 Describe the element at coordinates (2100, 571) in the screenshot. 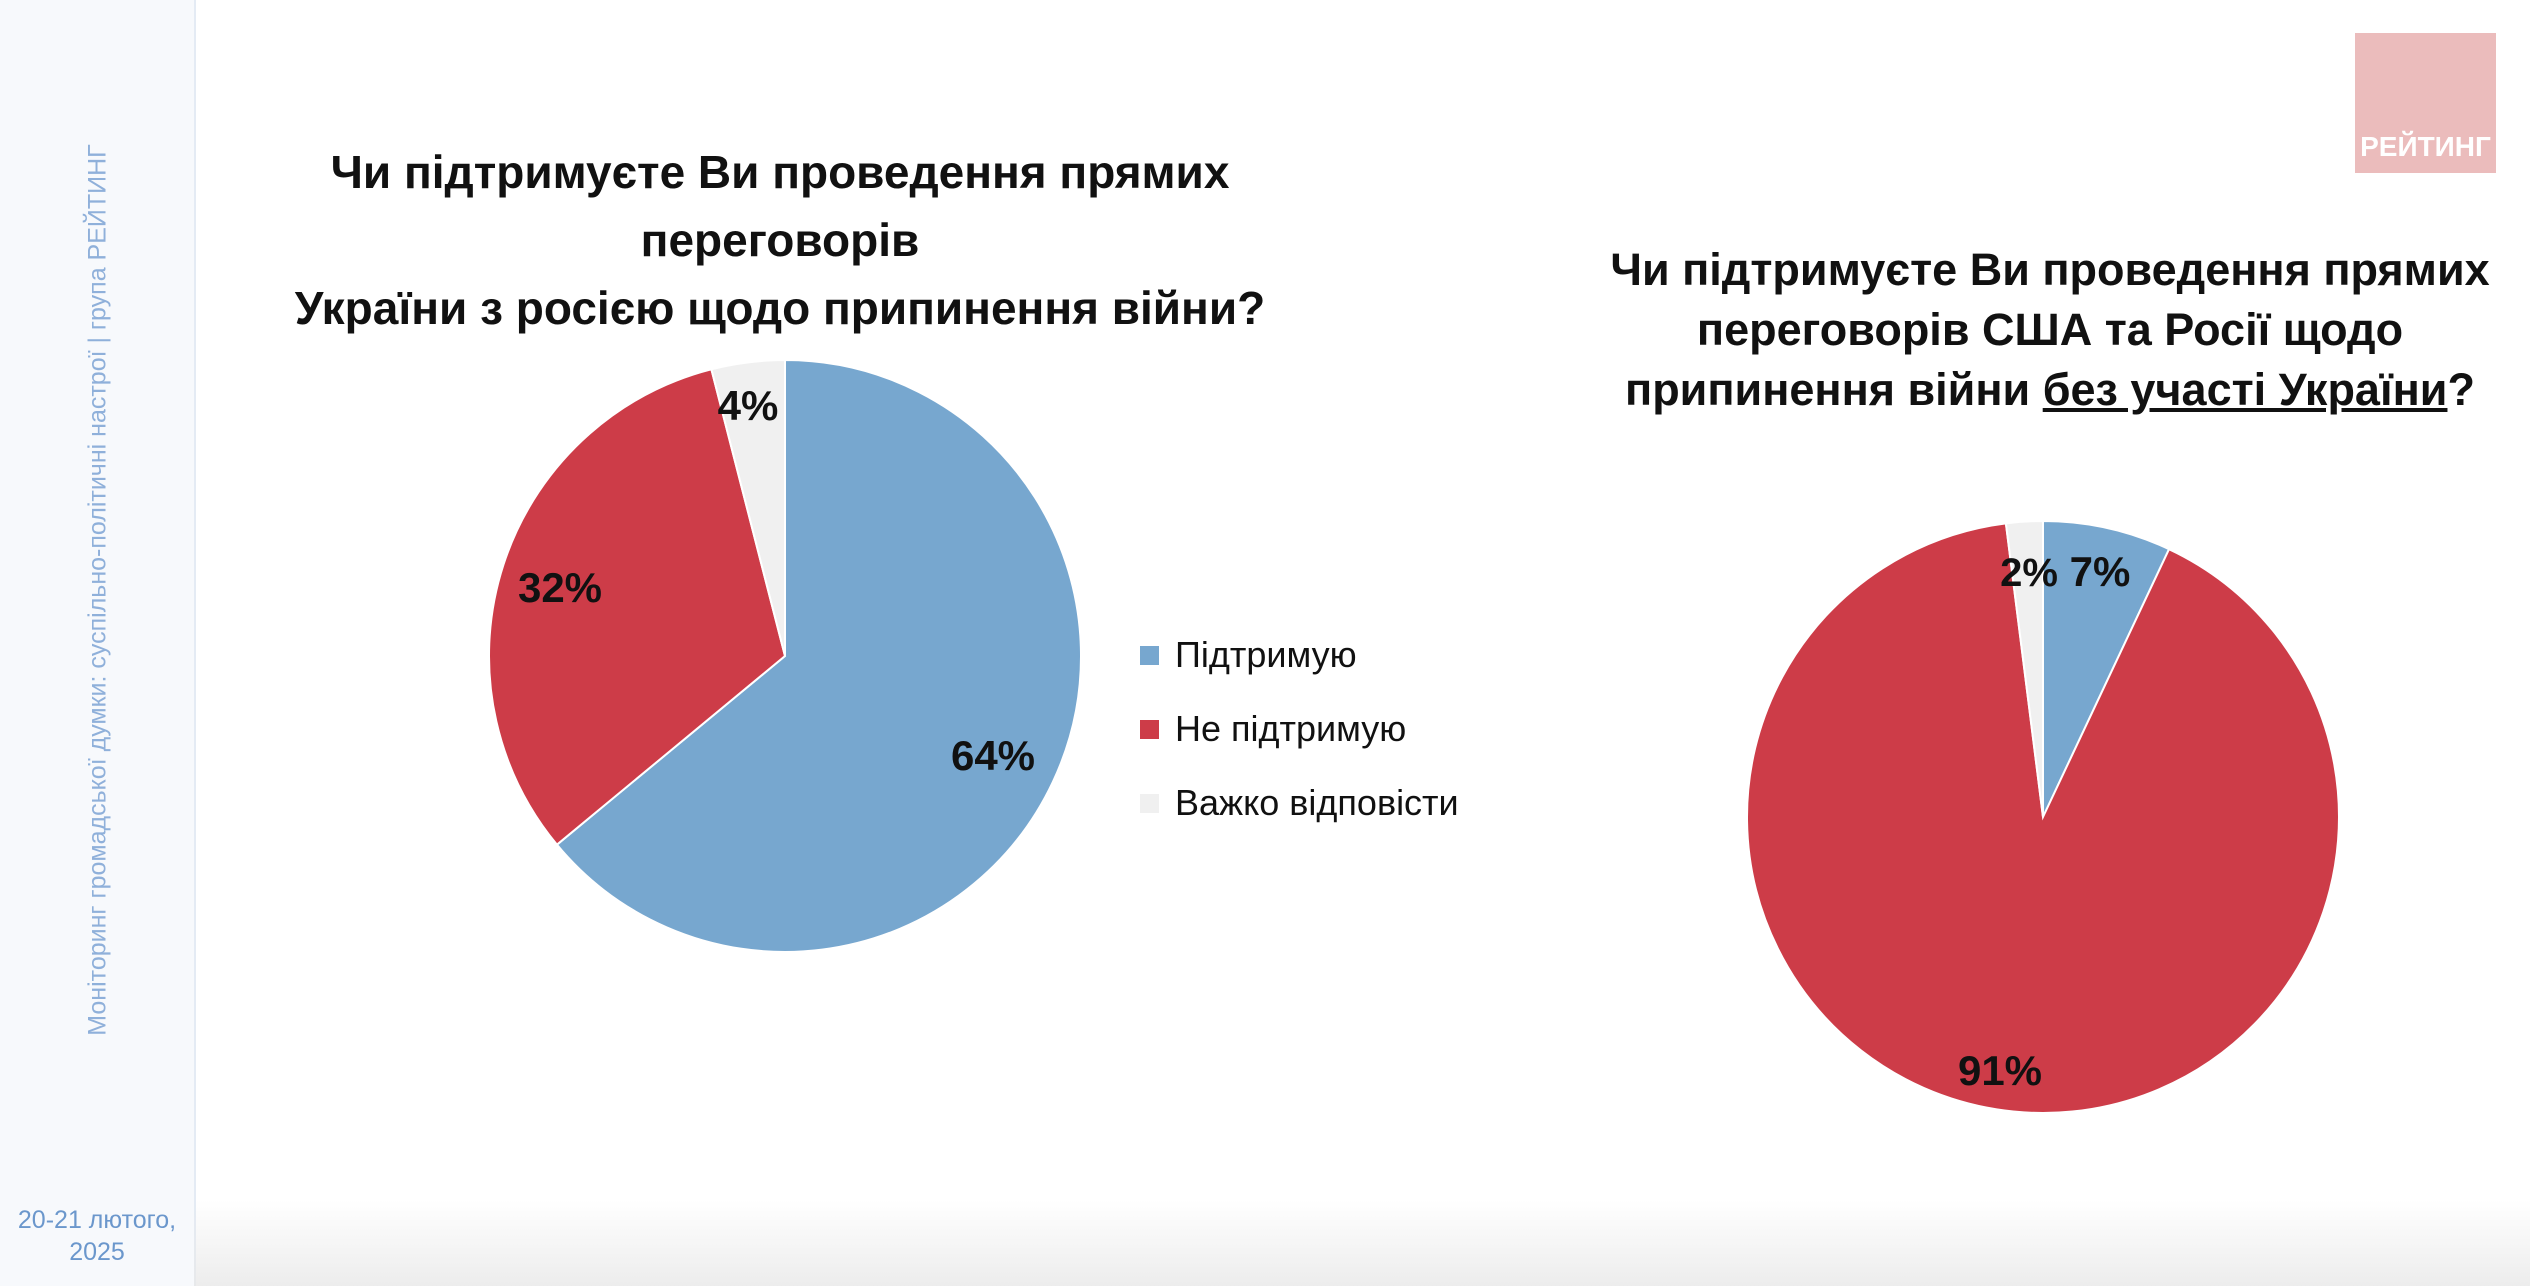

I see `right-pie-label-support: 7%` at that location.